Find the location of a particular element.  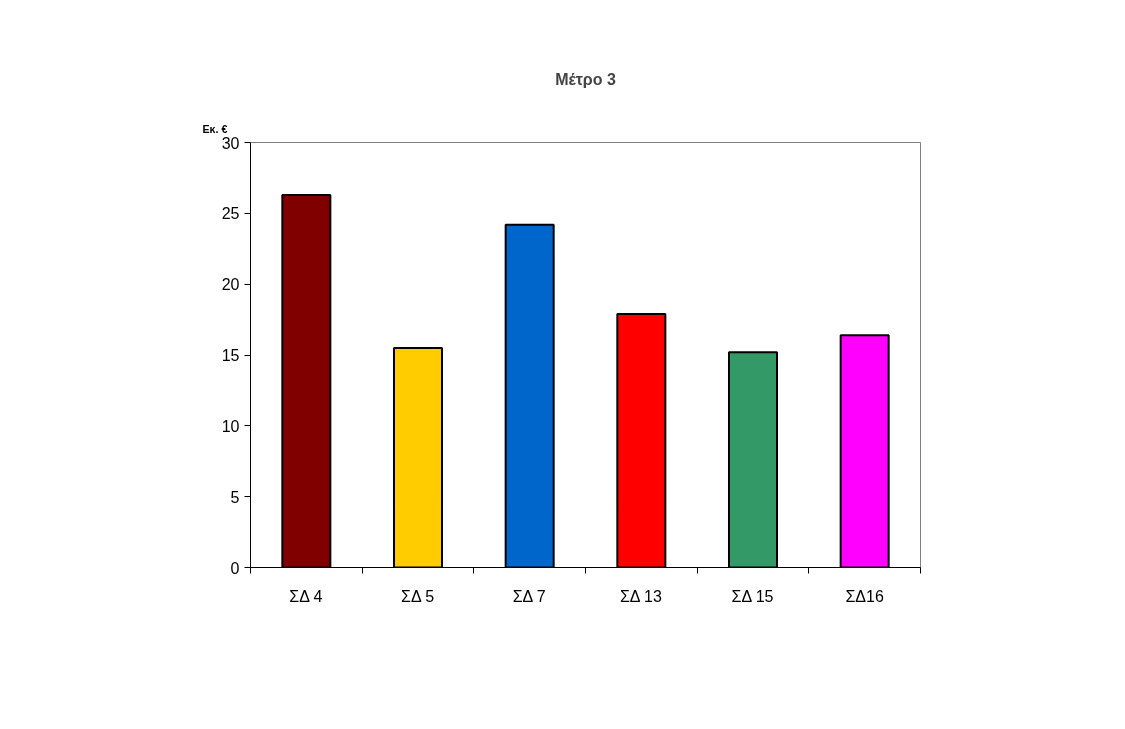

y-tick-label: 0 is located at coordinates (235, 568).